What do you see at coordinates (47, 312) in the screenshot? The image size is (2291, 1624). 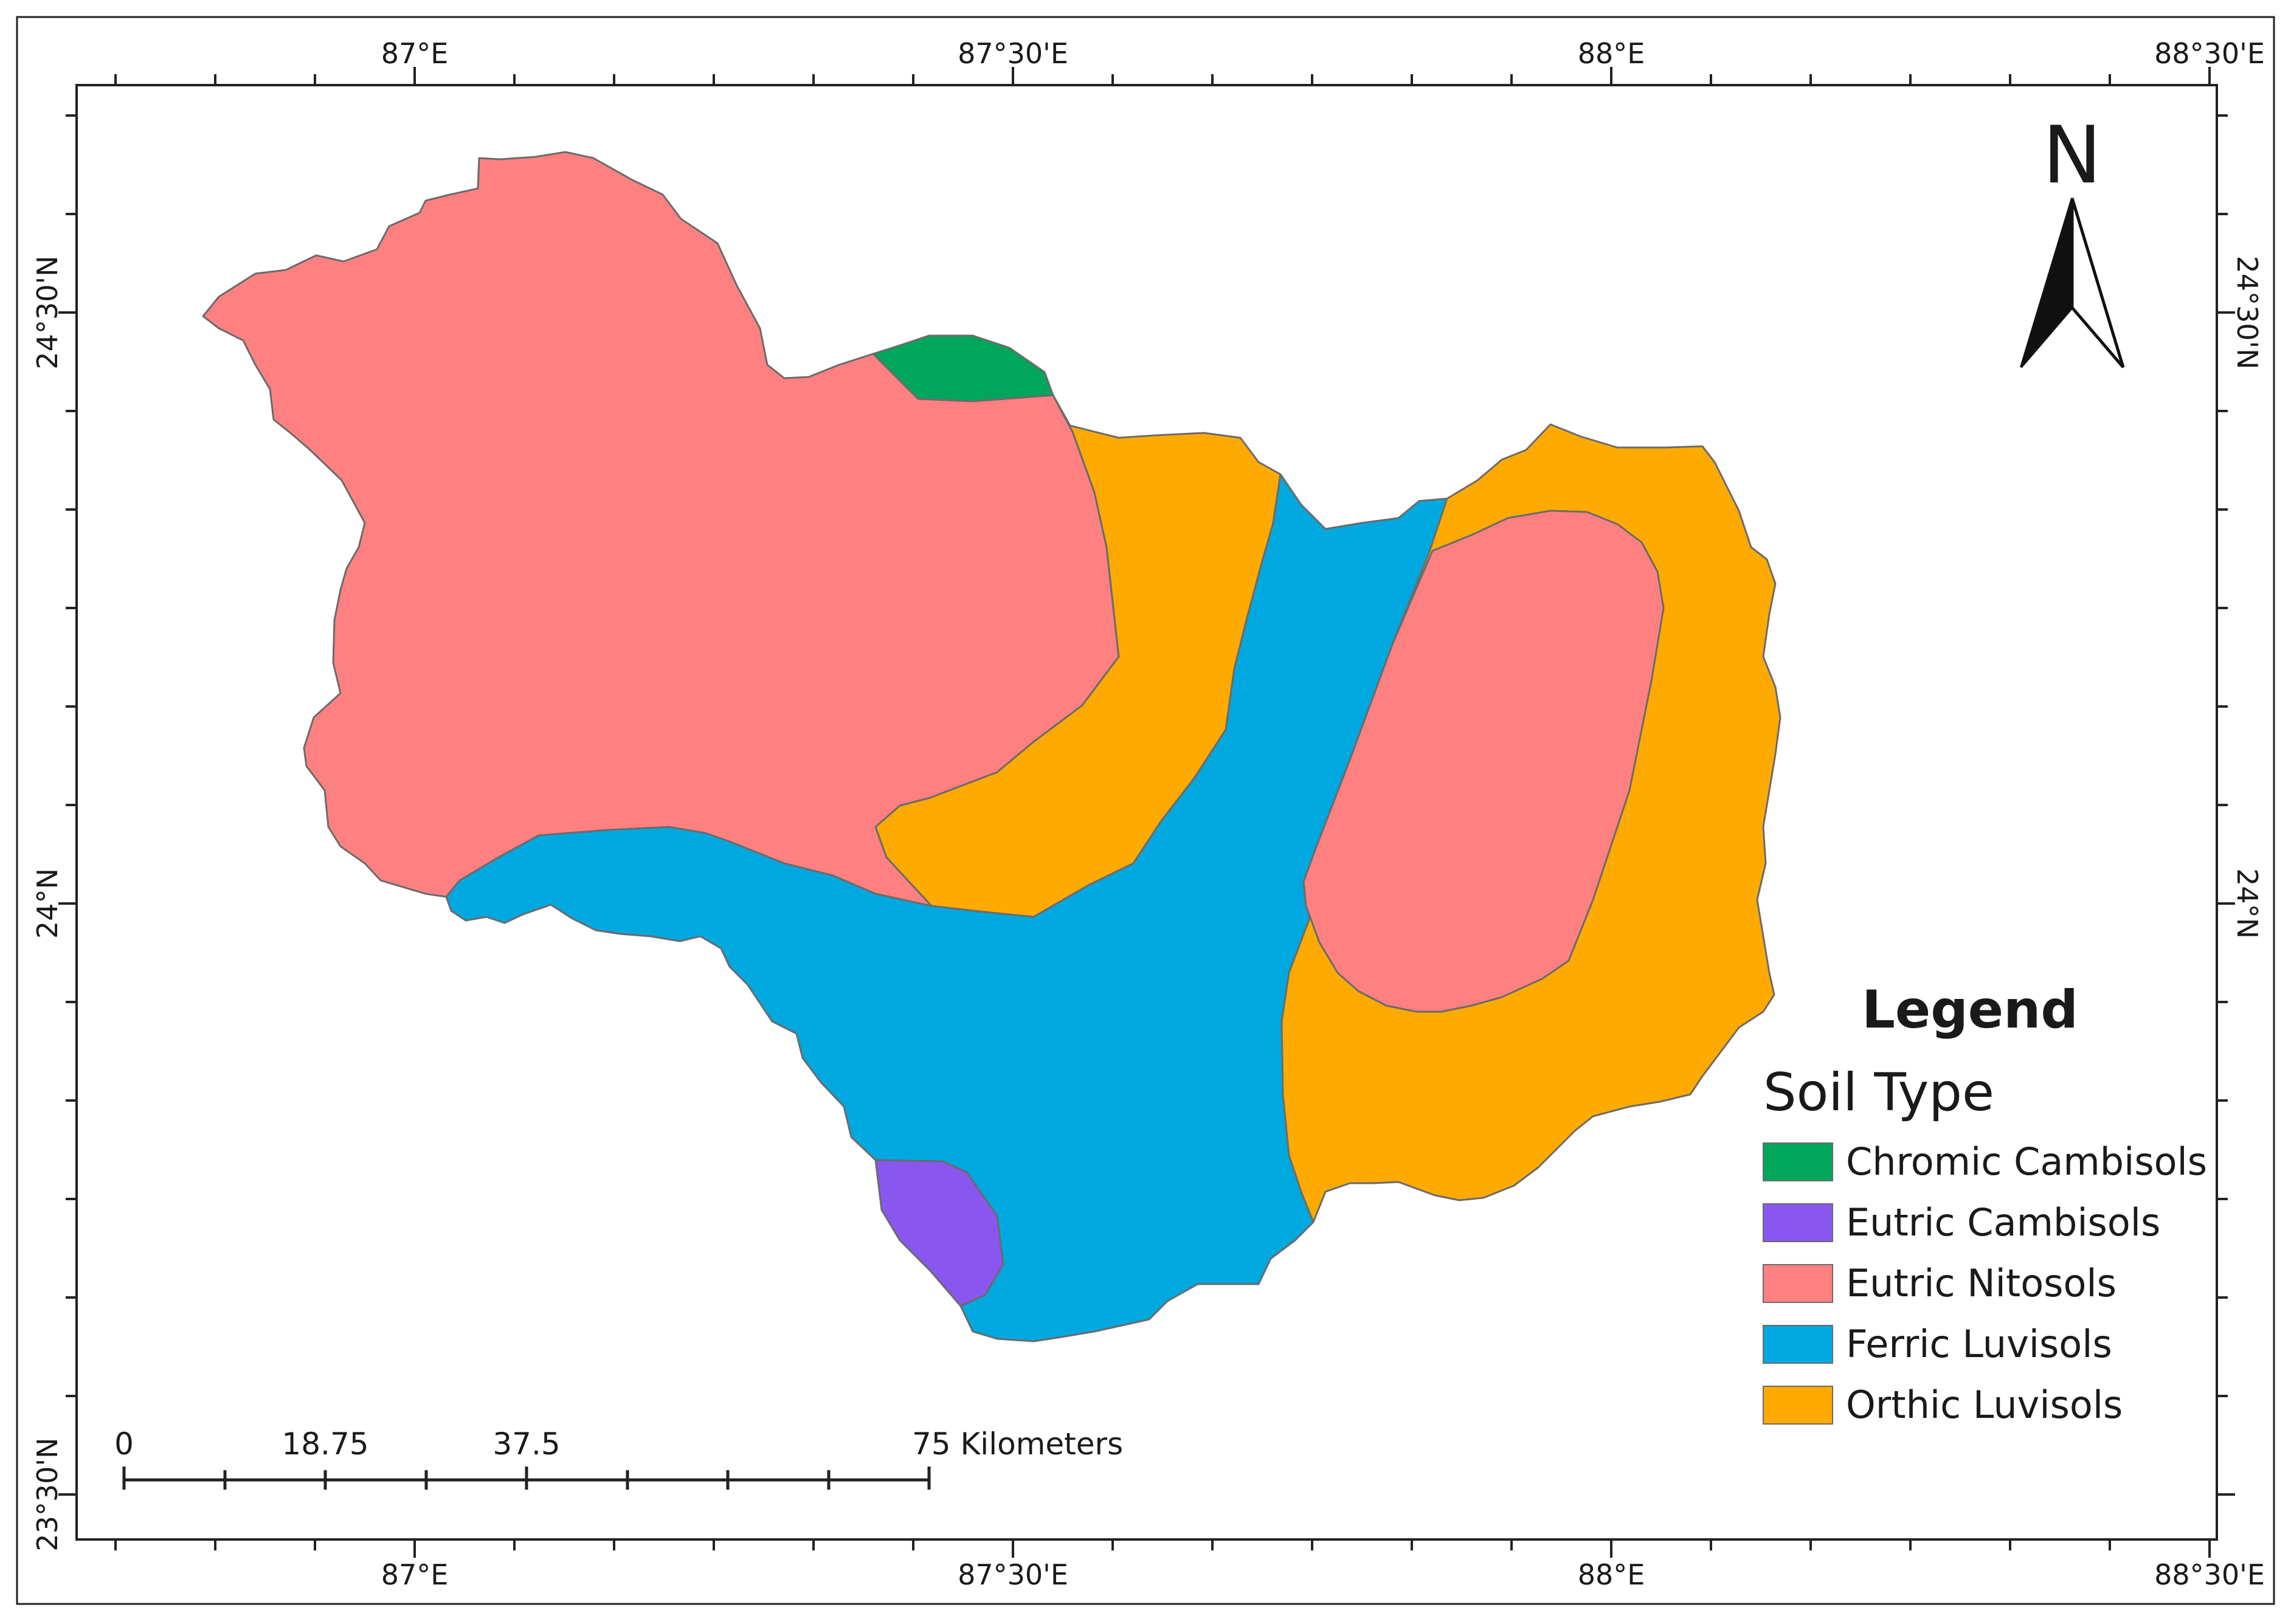 I see `lat-label-left-24-30: 24°30'N` at bounding box center [47, 312].